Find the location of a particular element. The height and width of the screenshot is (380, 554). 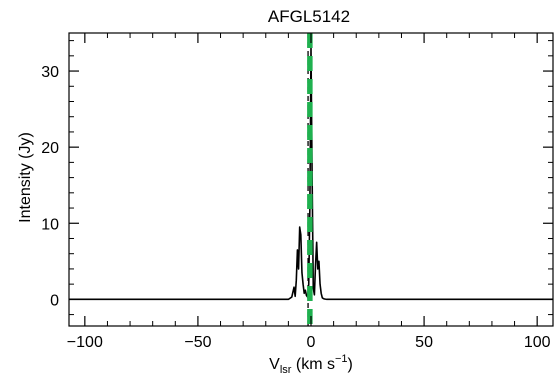

x-axis-label: Vlsr (km s−1) is located at coordinates (311, 364).